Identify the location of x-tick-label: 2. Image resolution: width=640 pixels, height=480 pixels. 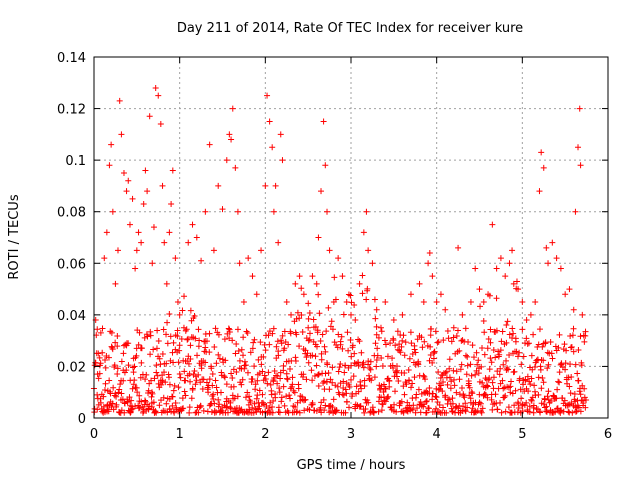
(265, 434).